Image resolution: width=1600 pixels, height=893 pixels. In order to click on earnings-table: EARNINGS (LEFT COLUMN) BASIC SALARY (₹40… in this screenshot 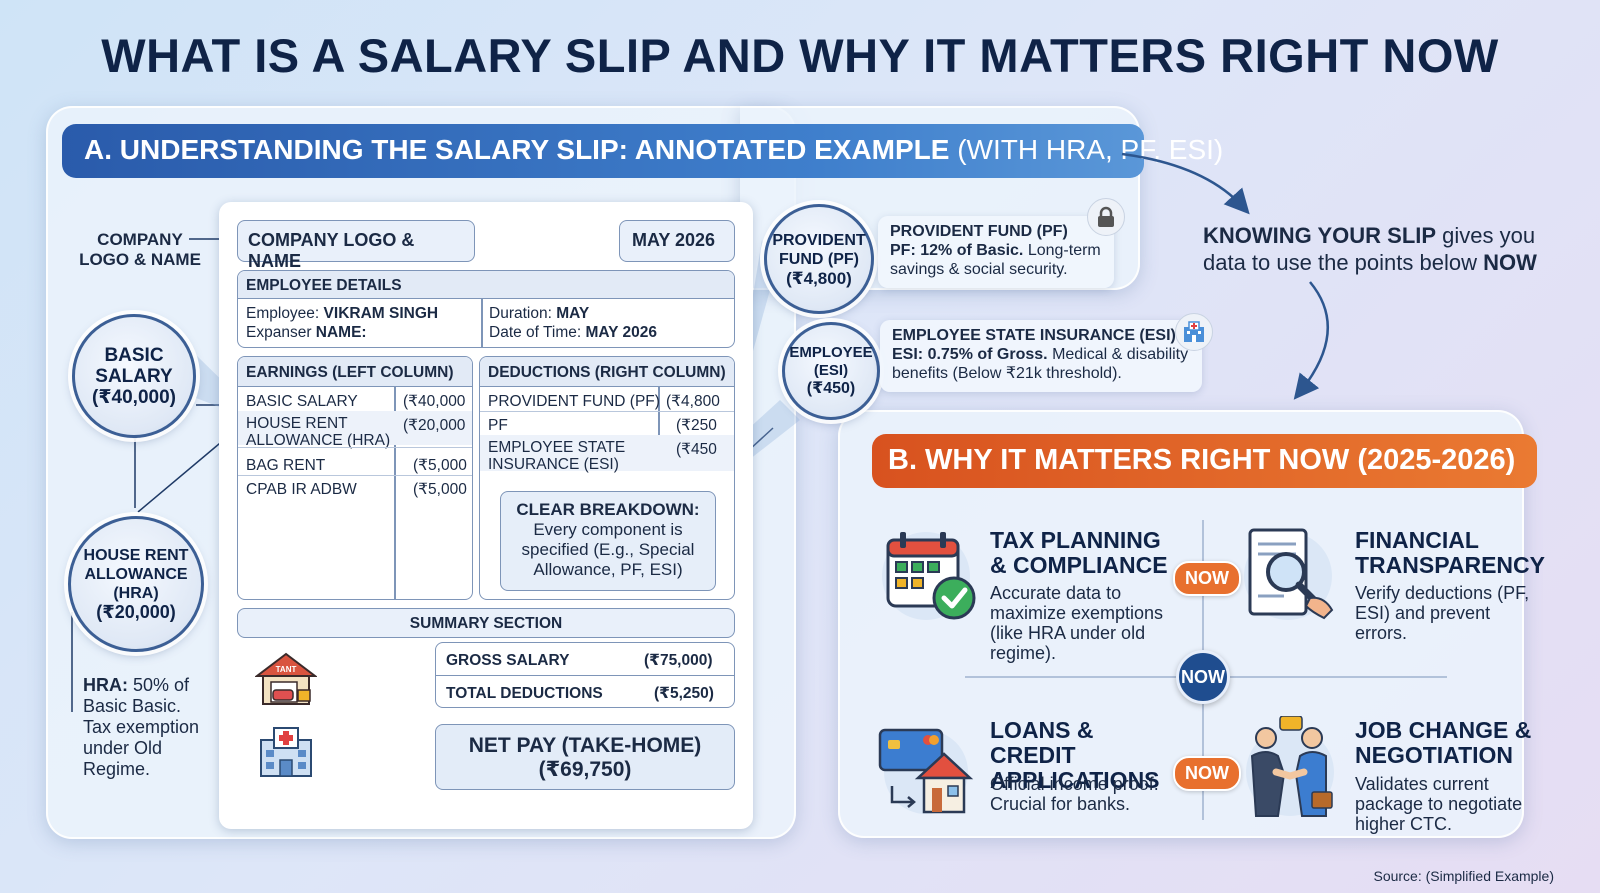, I will do `click(355, 478)`.